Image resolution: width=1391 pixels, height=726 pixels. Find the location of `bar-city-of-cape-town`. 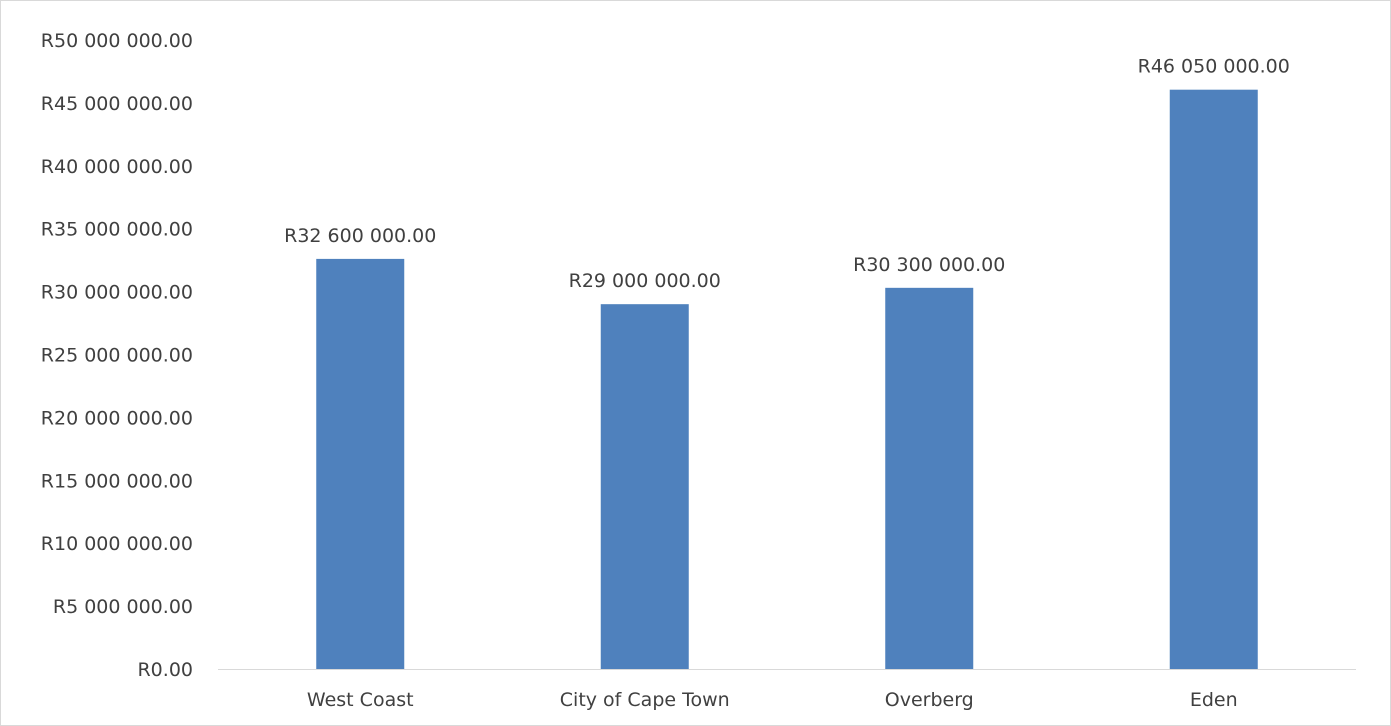

bar-city-of-cape-town is located at coordinates (644, 486).